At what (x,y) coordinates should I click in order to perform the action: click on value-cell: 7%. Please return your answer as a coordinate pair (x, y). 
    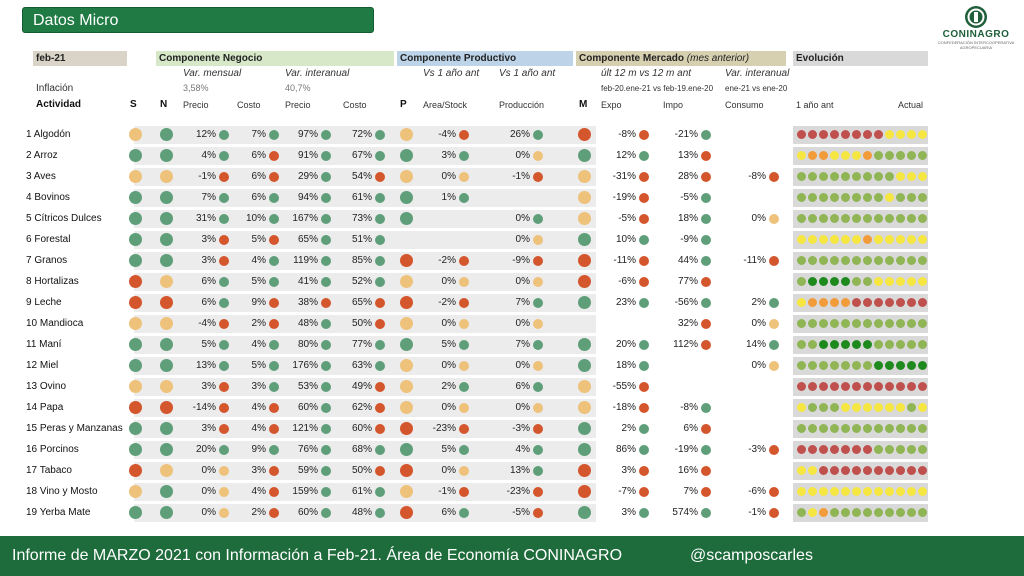
    Looking at the image, I should click on (690, 491).